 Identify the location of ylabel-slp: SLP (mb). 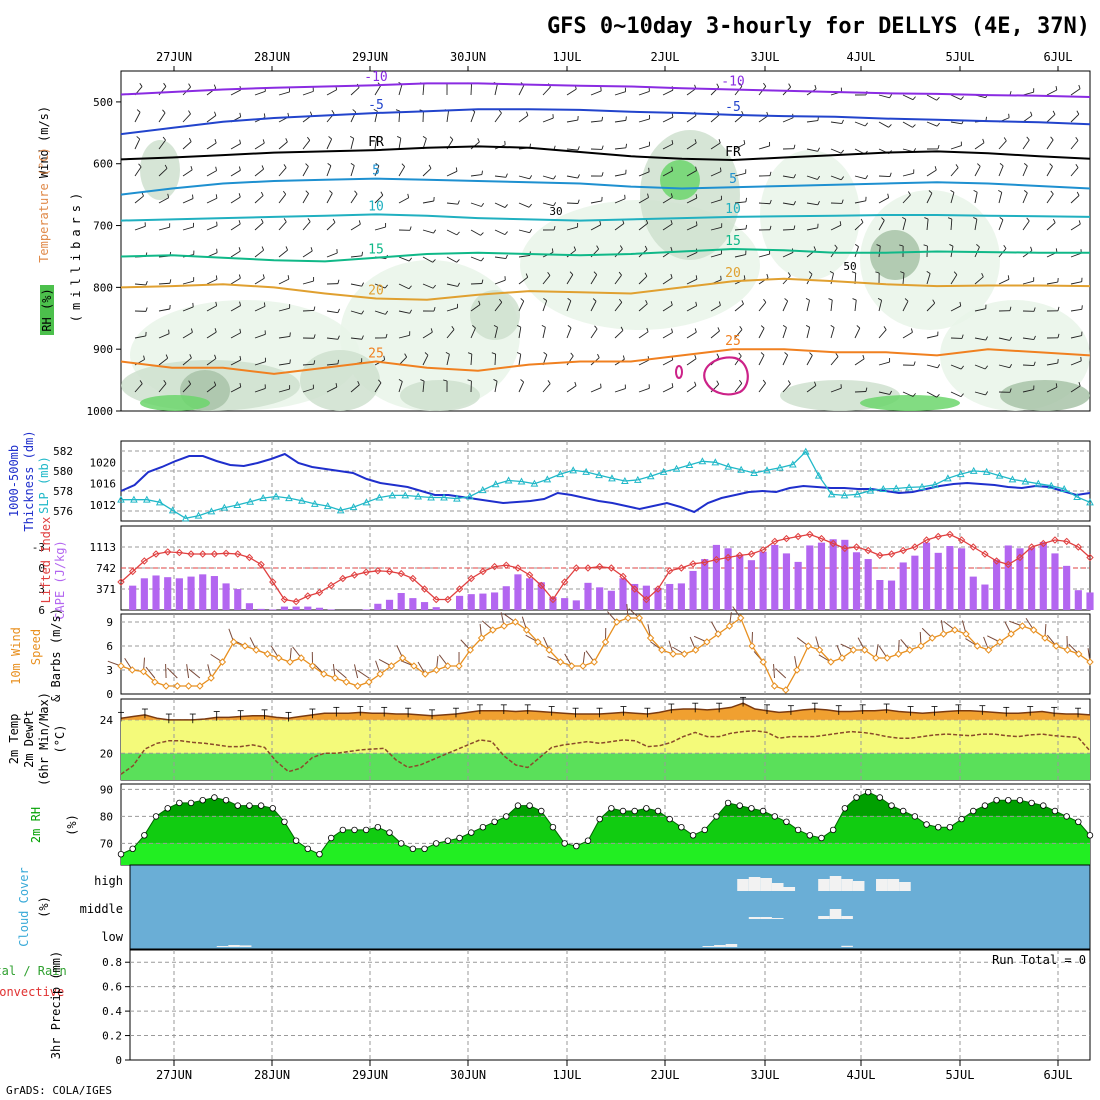
(44, 485).